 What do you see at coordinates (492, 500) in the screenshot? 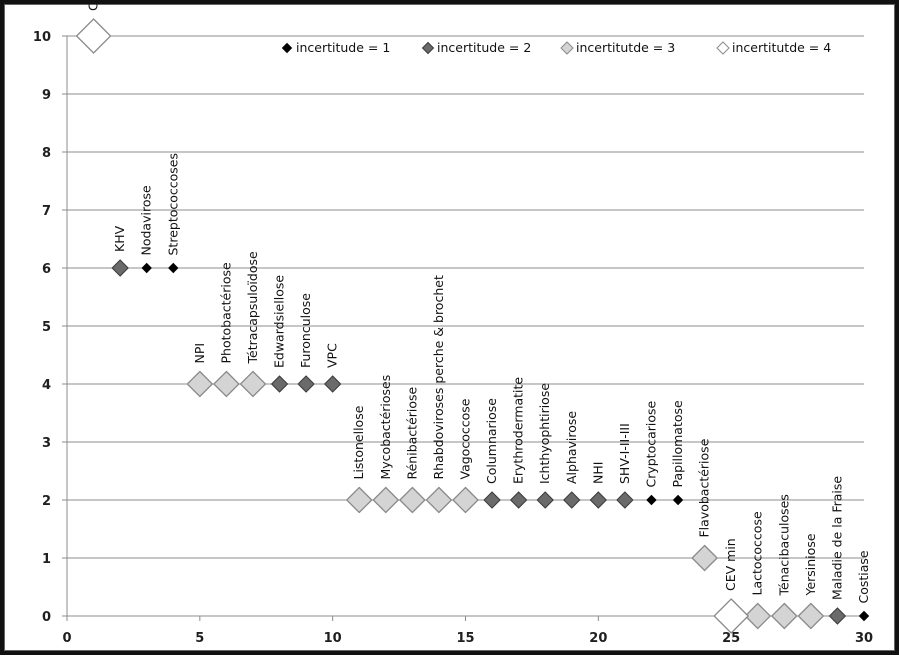
I see `data-point-columnariose` at bounding box center [492, 500].